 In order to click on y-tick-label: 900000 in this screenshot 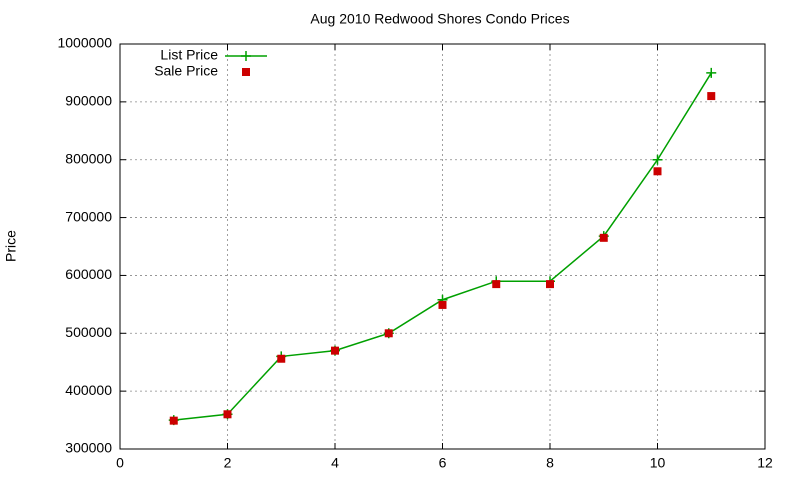, I will do `click(88, 101)`.